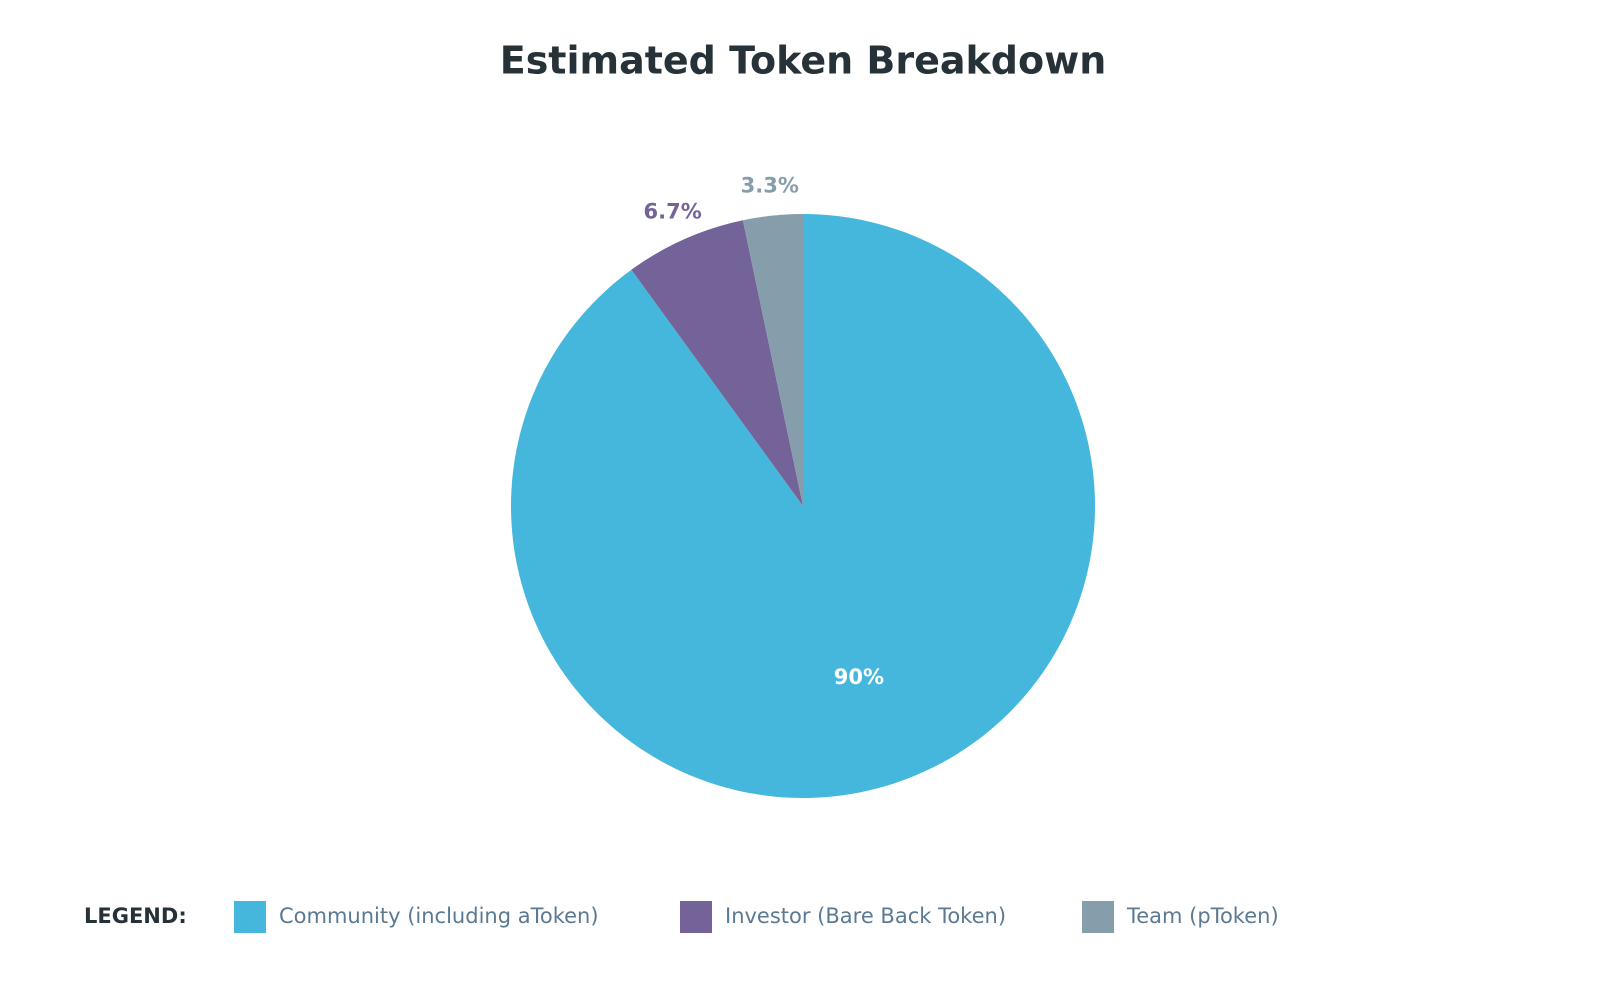 This screenshot has width=1600, height=1000. What do you see at coordinates (439, 916) in the screenshot?
I see `legend-label: Community (including aToken)` at bounding box center [439, 916].